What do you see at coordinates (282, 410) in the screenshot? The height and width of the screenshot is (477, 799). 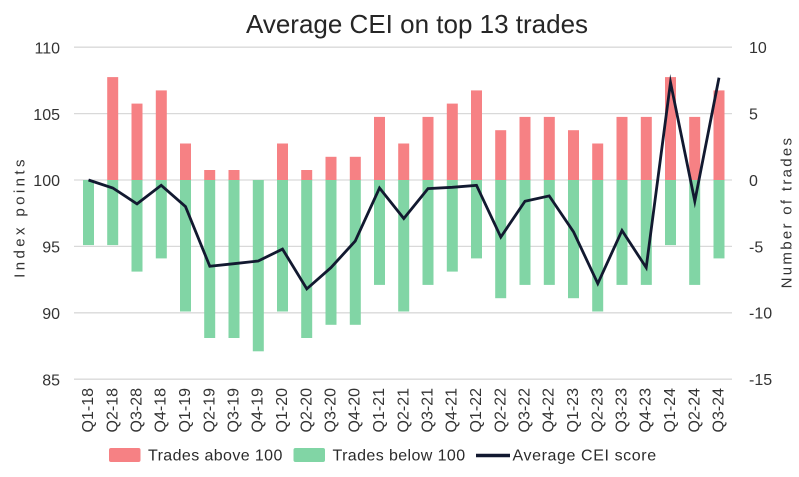 I see `svg-text: Q1-20` at bounding box center [282, 410].